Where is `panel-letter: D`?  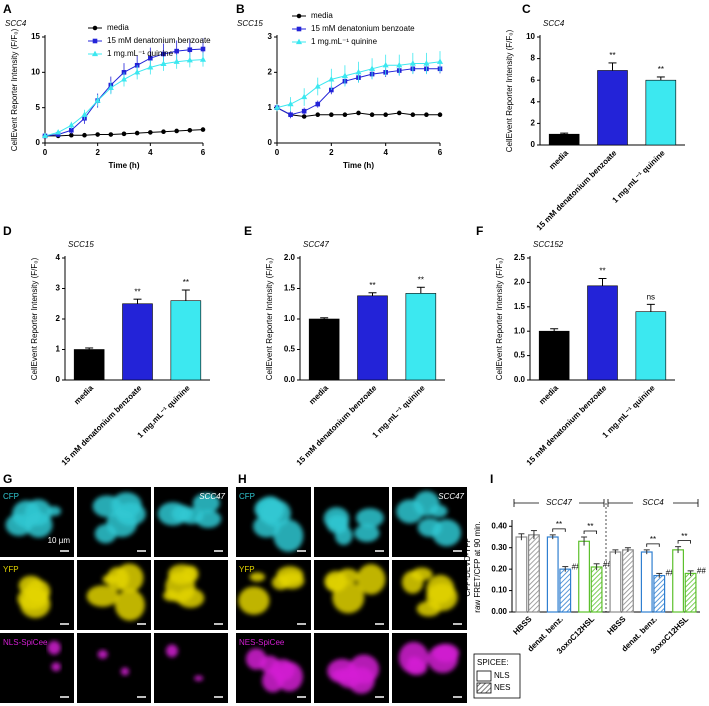 panel-letter: D is located at coordinates (7, 231).